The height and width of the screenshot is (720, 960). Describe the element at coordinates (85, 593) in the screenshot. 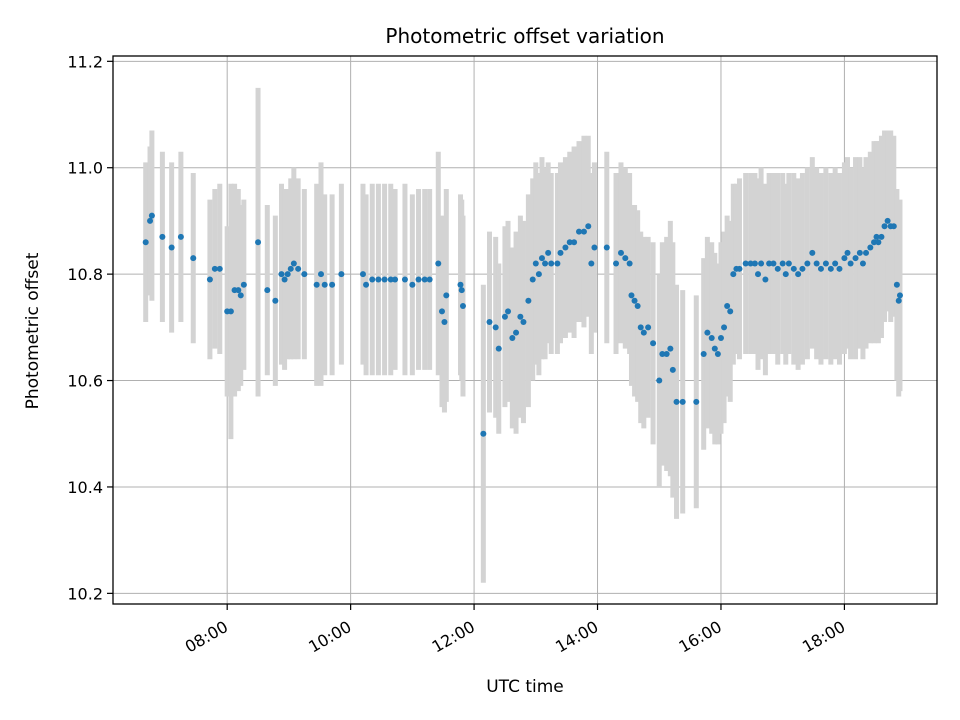

I see `y-tick-label: 10.2` at that location.